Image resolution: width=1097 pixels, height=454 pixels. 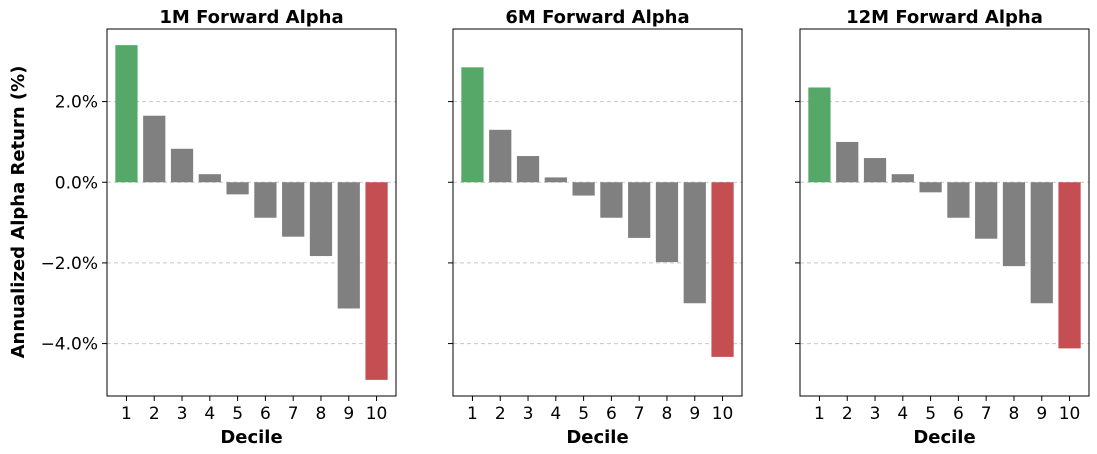 I want to click on panel-title: 12M Forward Alpha, so click(x=944, y=17).